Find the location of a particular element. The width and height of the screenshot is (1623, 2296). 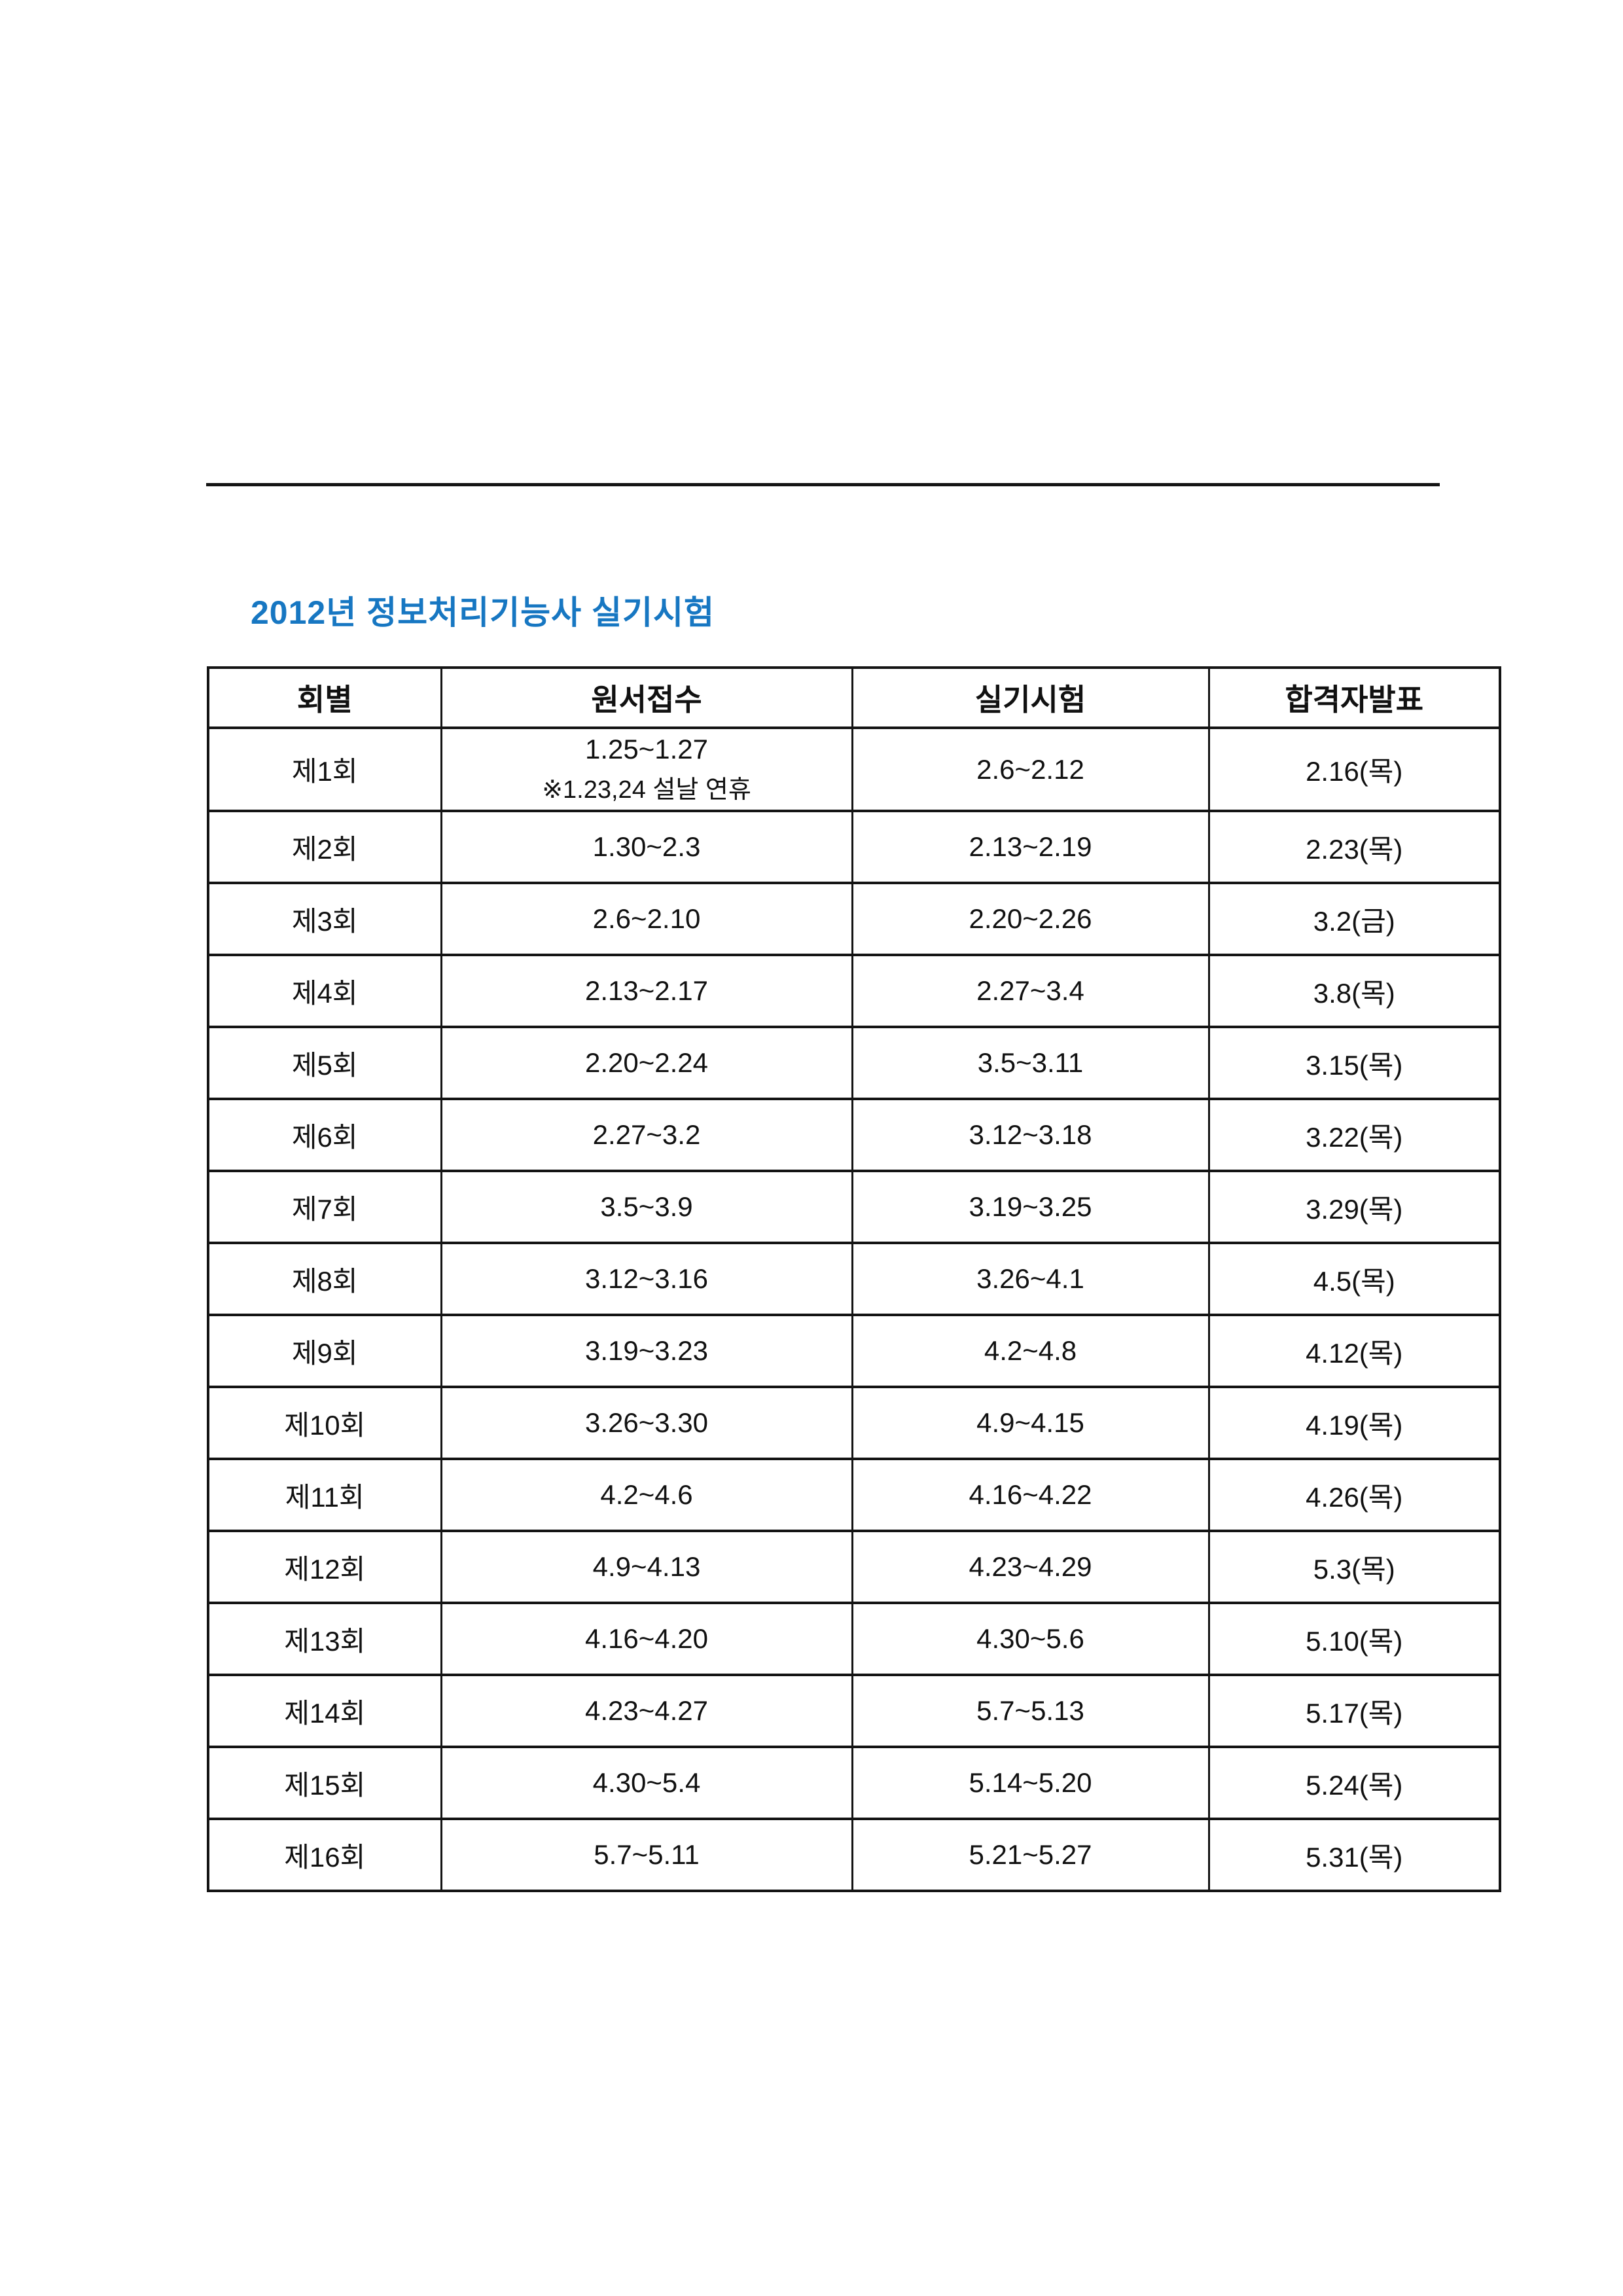

application-cell: 5.7~5.11 is located at coordinates (646, 1855).